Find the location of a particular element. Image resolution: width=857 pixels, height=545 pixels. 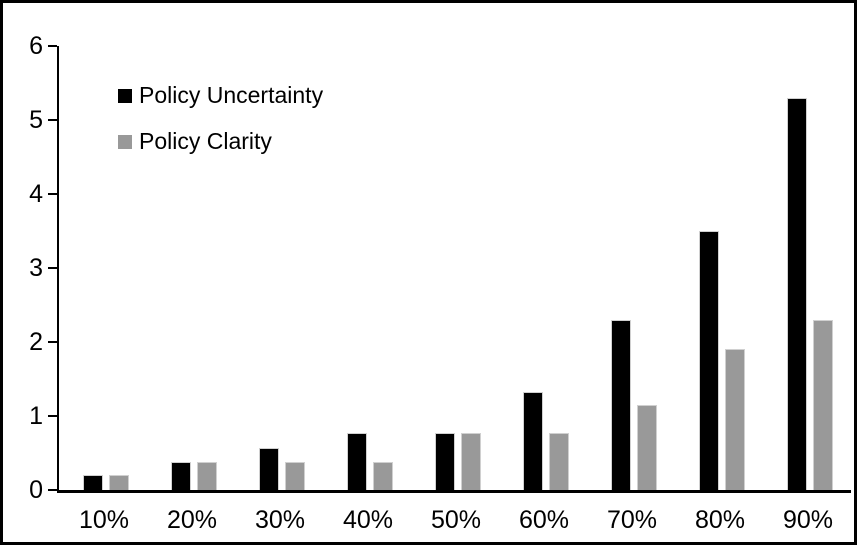

bar-policy-uncertainty-80% is located at coordinates (709, 360).